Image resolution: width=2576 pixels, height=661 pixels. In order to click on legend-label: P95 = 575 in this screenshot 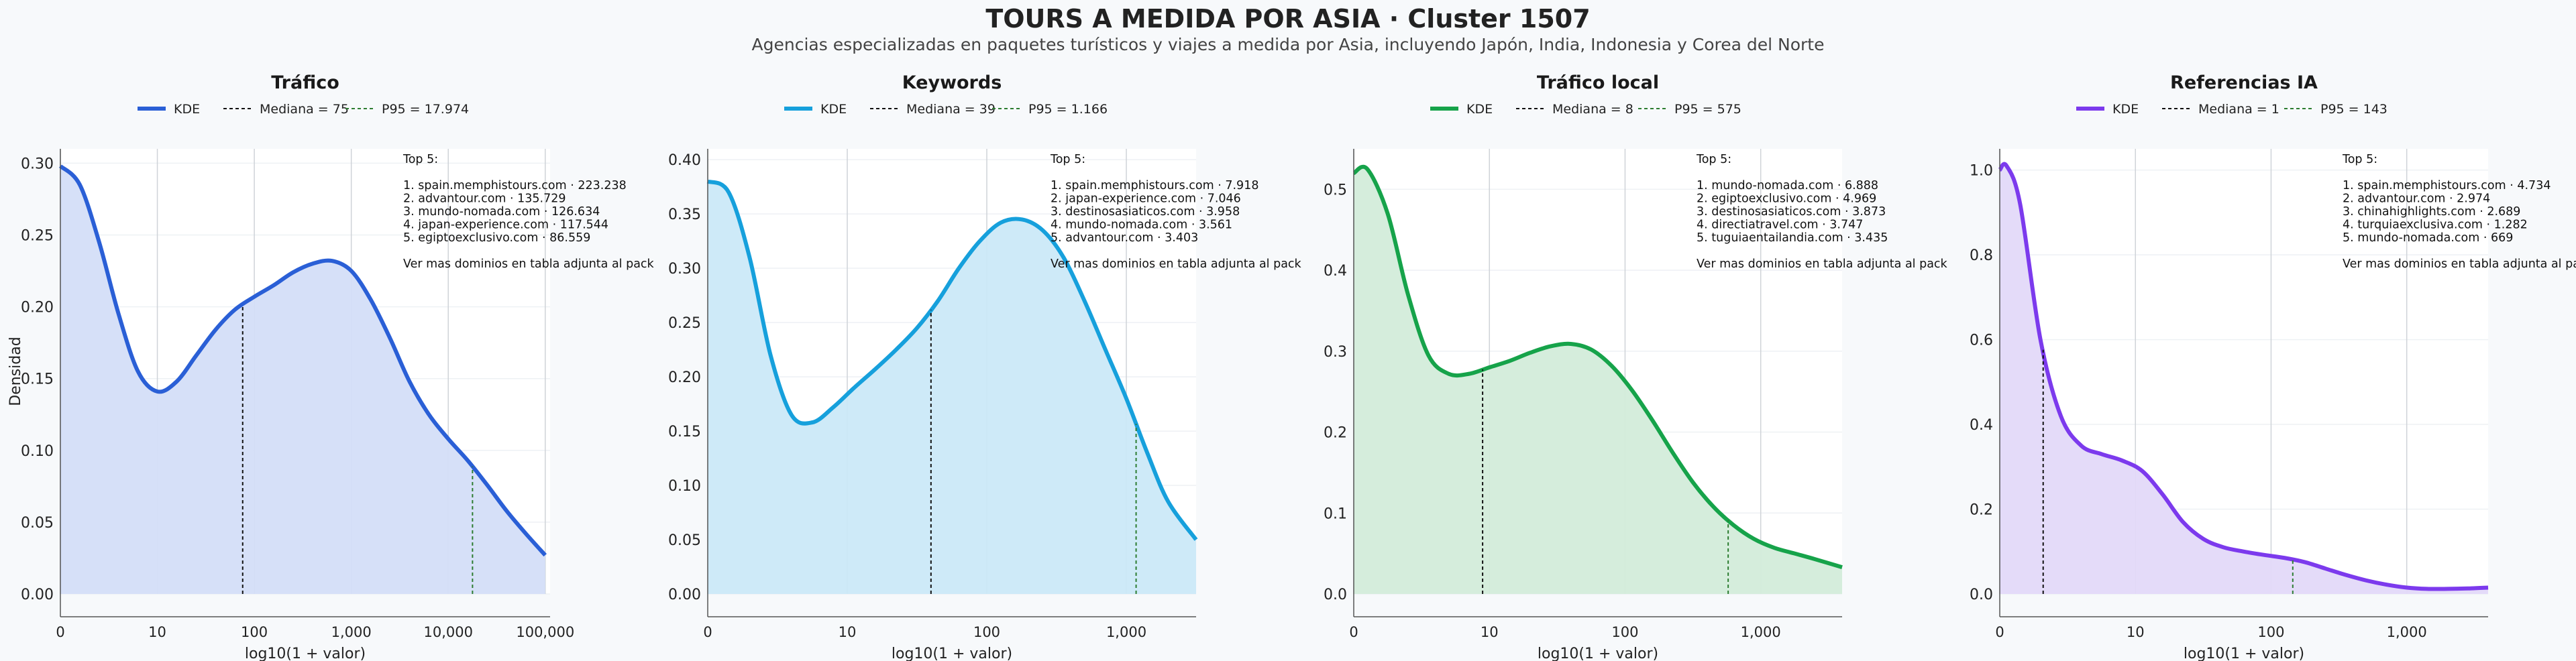, I will do `click(1707, 110)`.